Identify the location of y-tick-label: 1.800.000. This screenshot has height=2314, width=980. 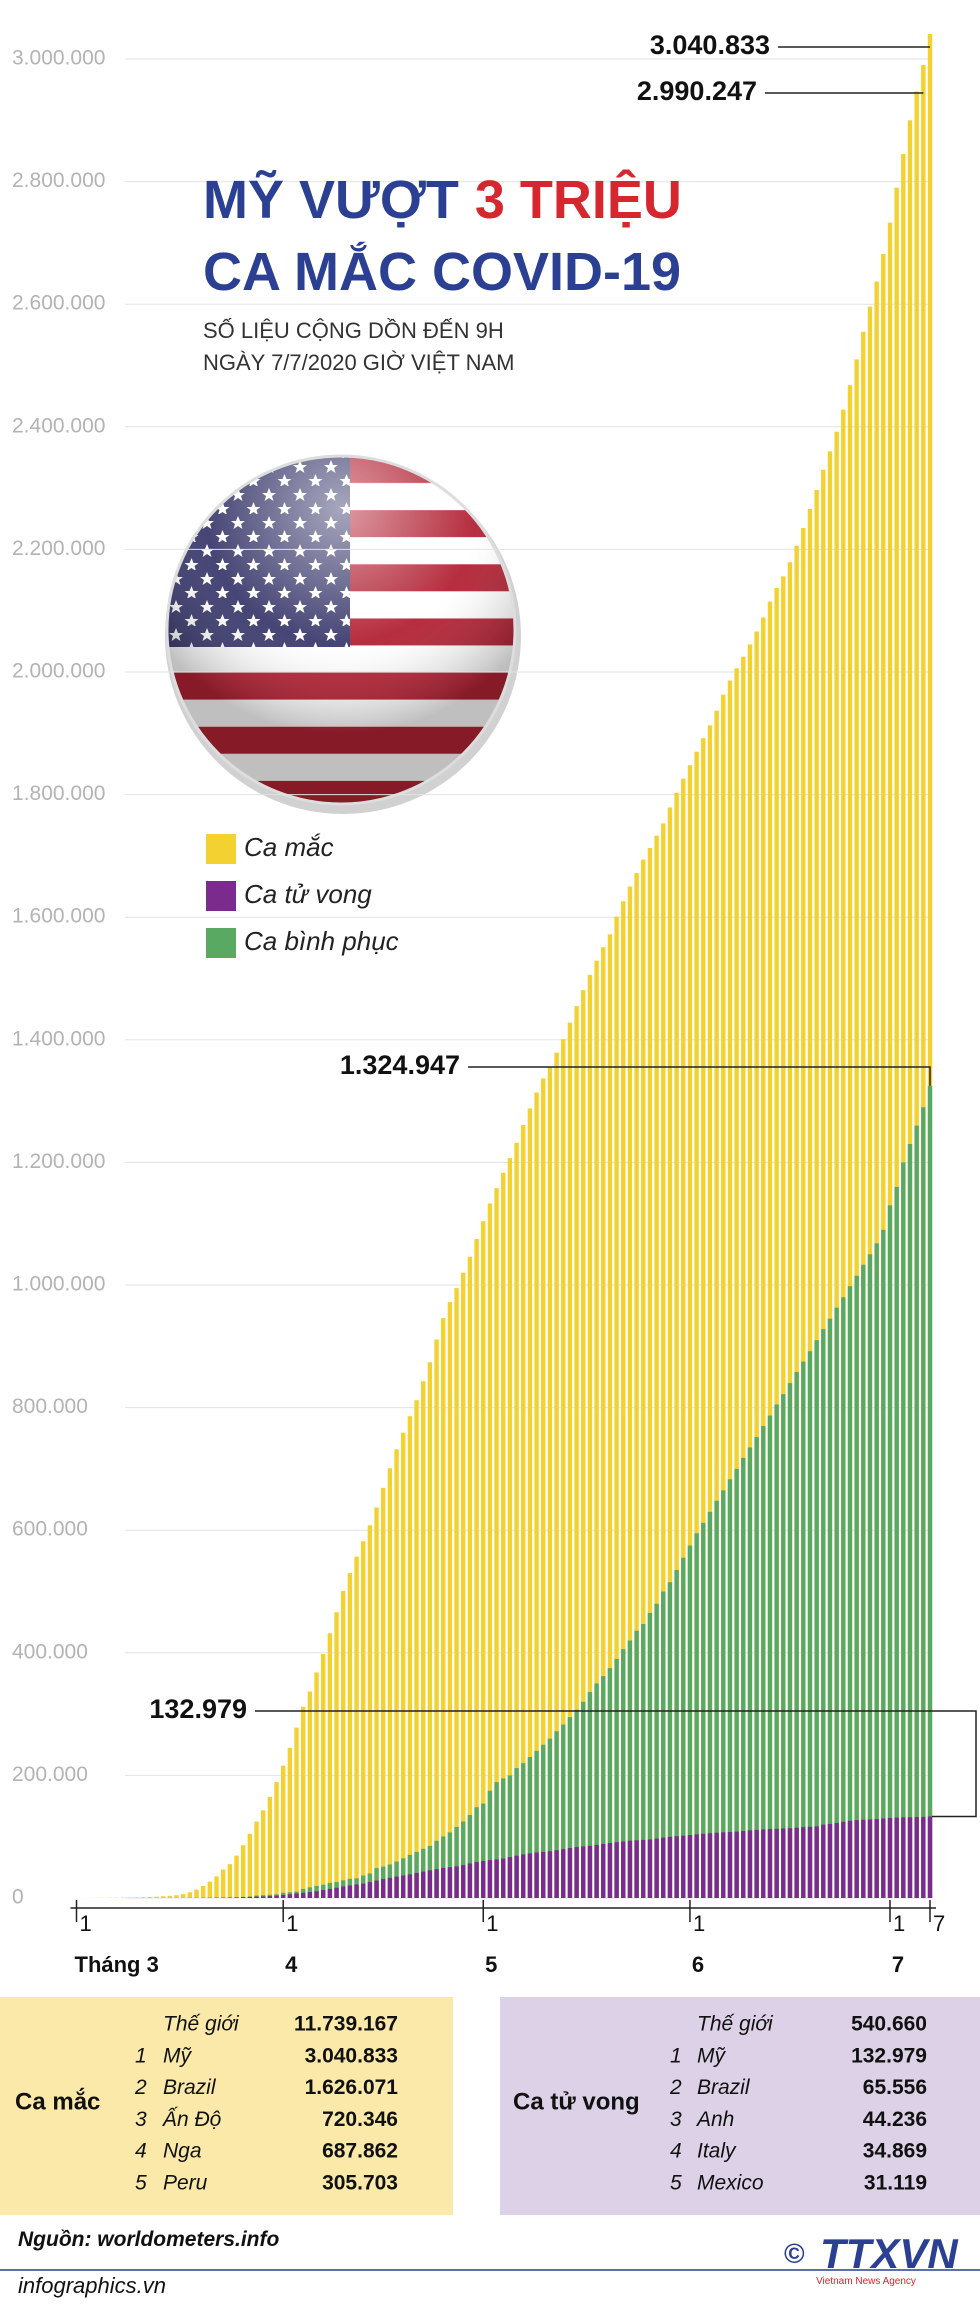
(58, 793).